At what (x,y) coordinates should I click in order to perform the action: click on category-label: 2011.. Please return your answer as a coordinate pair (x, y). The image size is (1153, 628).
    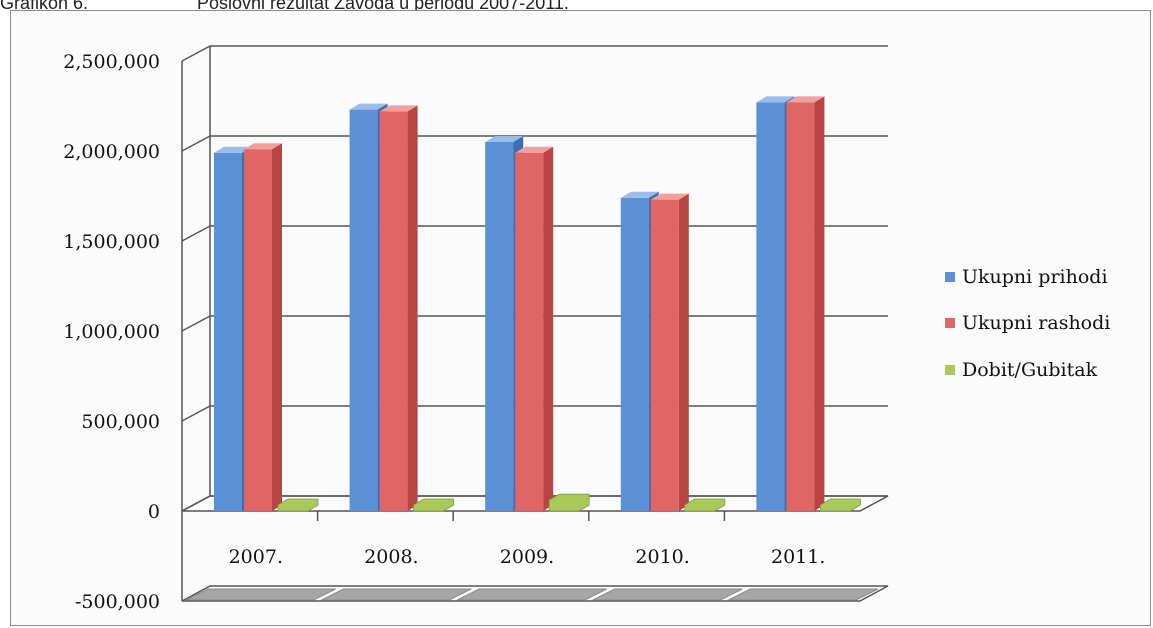
    Looking at the image, I should click on (798, 557).